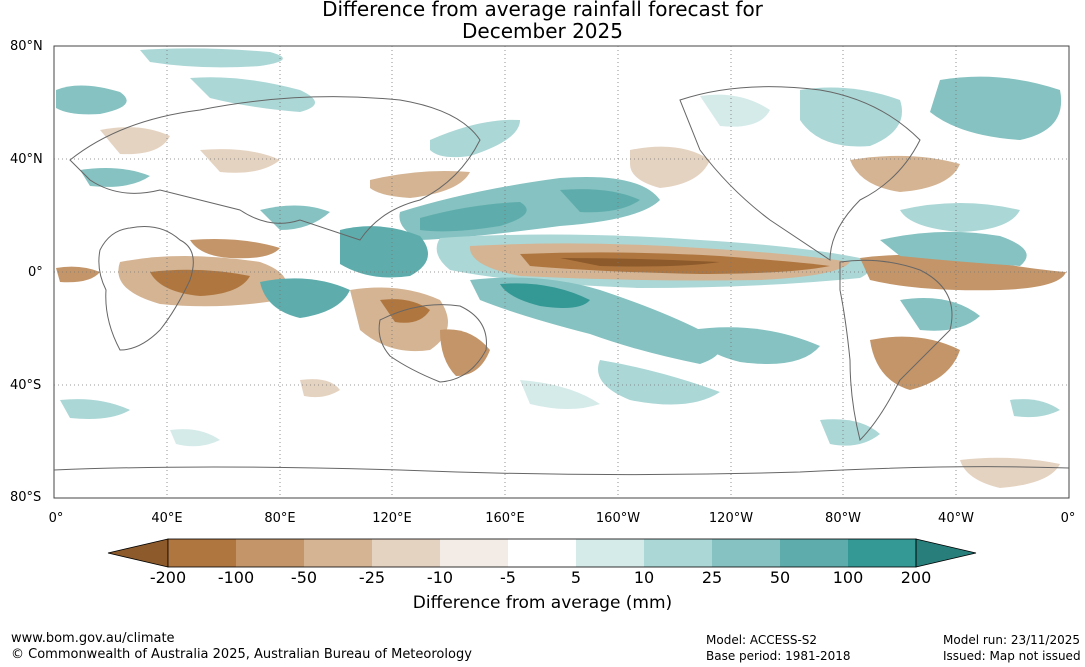  I want to click on colorbar-tick: 100, so click(848, 577).